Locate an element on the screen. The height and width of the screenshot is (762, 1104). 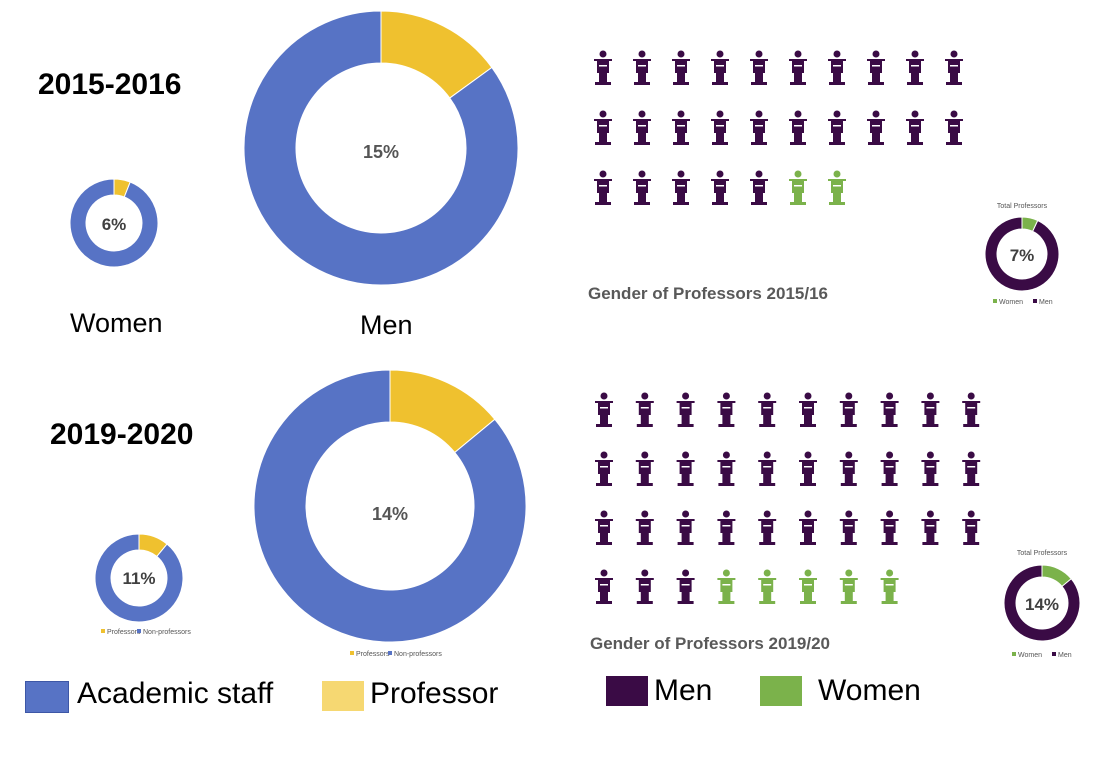
women-2019-legend-nonprof-swatch is located at coordinates (139, 631).